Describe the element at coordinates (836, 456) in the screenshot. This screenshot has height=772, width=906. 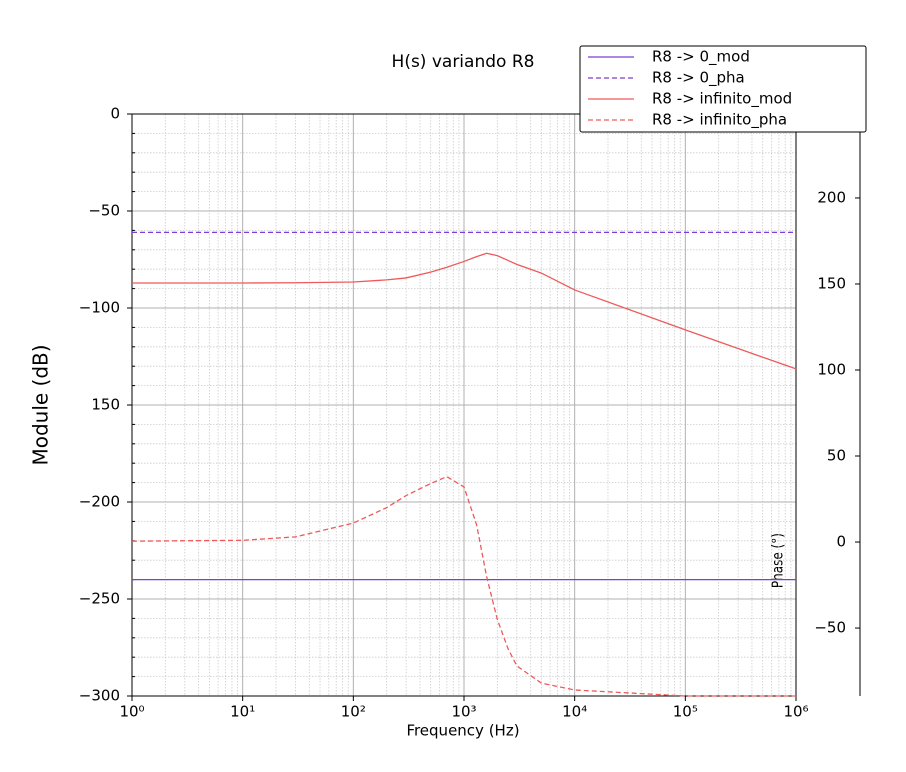
I see `y2-tick-label: 50` at that location.